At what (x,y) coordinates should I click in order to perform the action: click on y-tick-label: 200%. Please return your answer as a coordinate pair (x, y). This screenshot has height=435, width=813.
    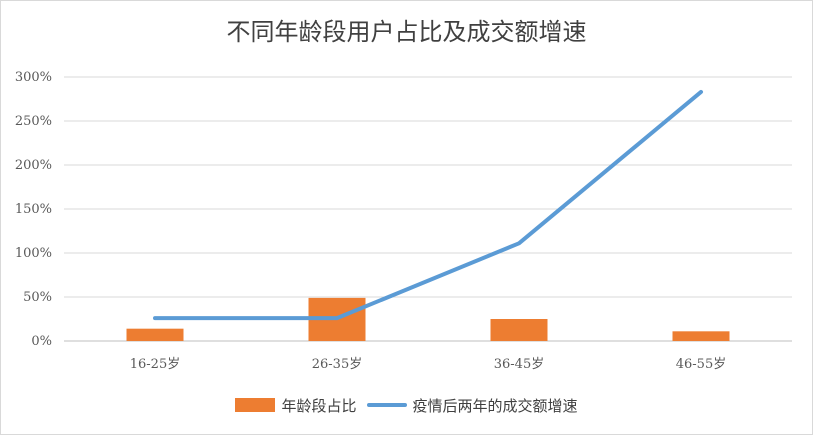
    Looking at the image, I should click on (33, 165).